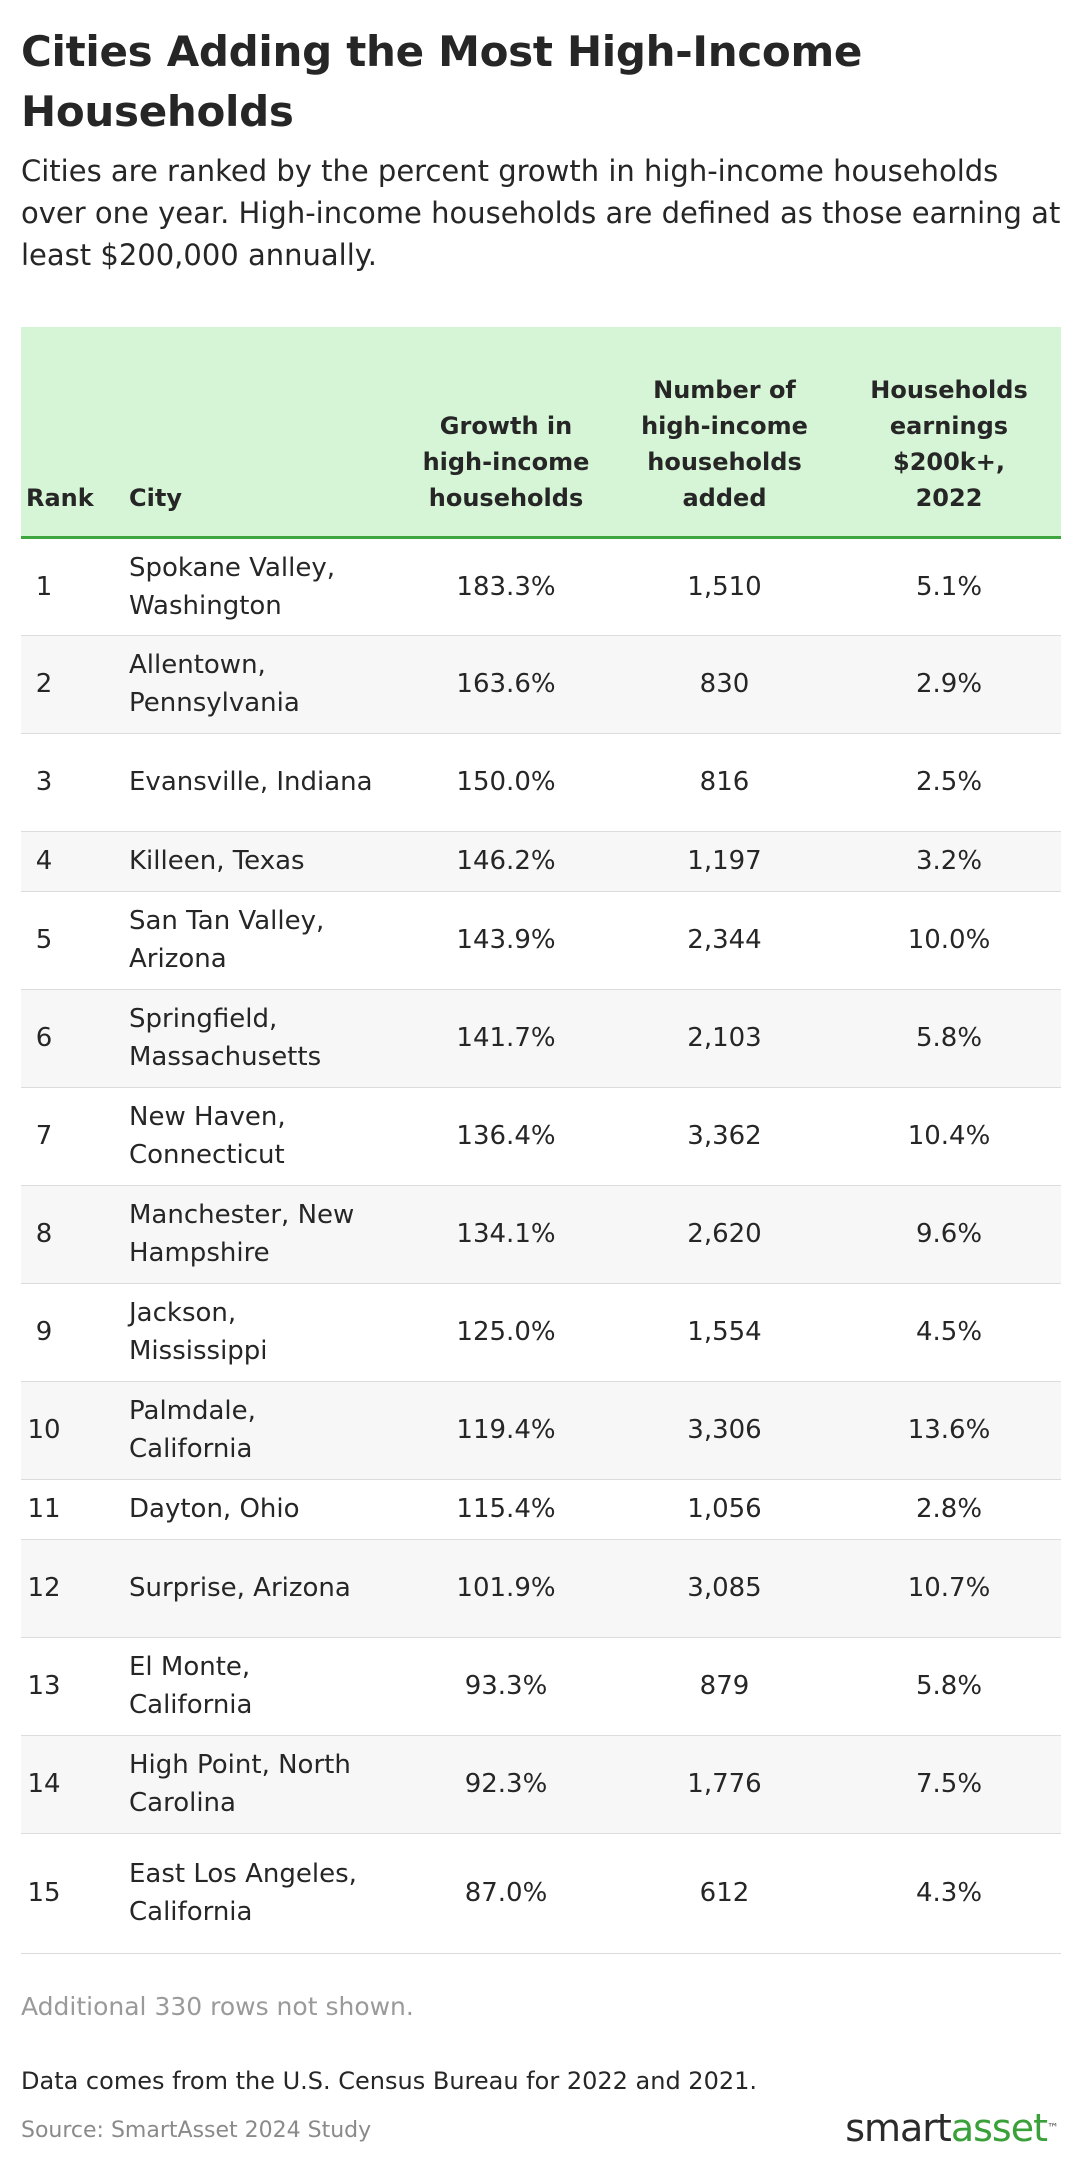 Image resolution: width=1080 pixels, height=2168 pixels. I want to click on share-cell: 2.5%, so click(949, 782).